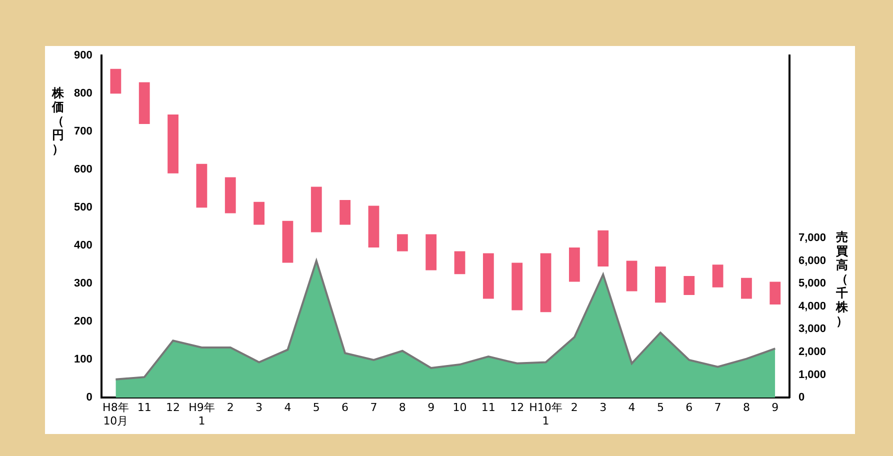  I want to click on x-tick-label: 10, so click(459, 407).